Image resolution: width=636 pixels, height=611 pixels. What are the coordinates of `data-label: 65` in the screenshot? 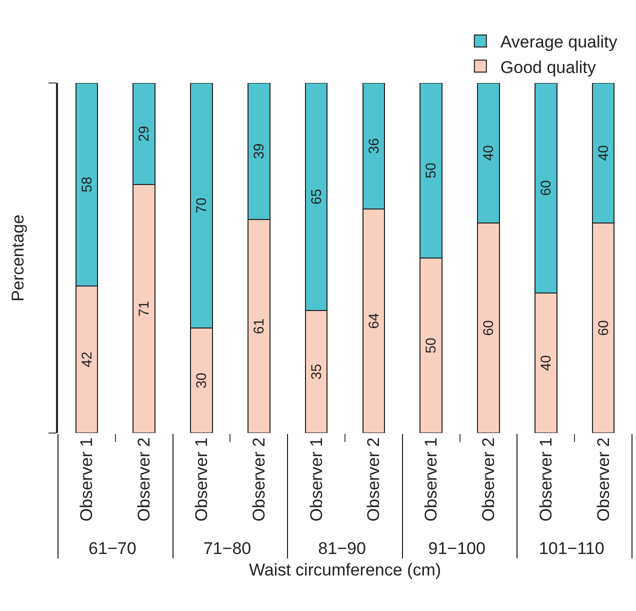 It's located at (316, 196).